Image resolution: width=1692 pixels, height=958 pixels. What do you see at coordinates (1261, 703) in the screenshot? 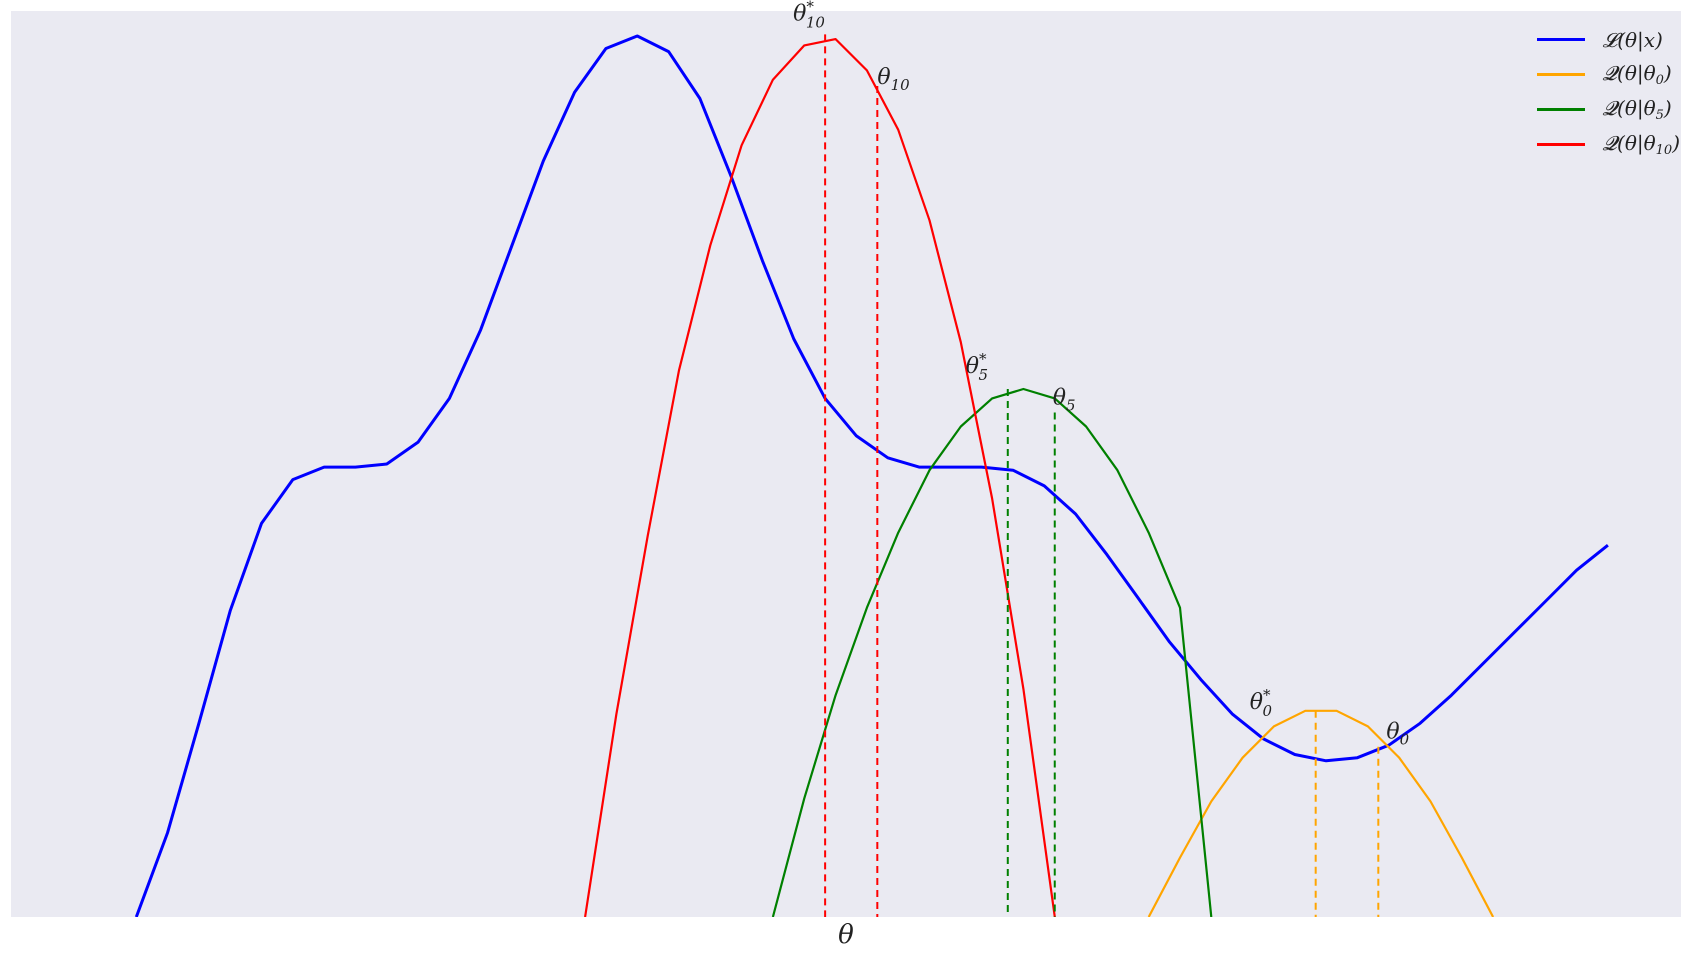
I see `annotation-label-4: θ* 0` at bounding box center [1261, 703].